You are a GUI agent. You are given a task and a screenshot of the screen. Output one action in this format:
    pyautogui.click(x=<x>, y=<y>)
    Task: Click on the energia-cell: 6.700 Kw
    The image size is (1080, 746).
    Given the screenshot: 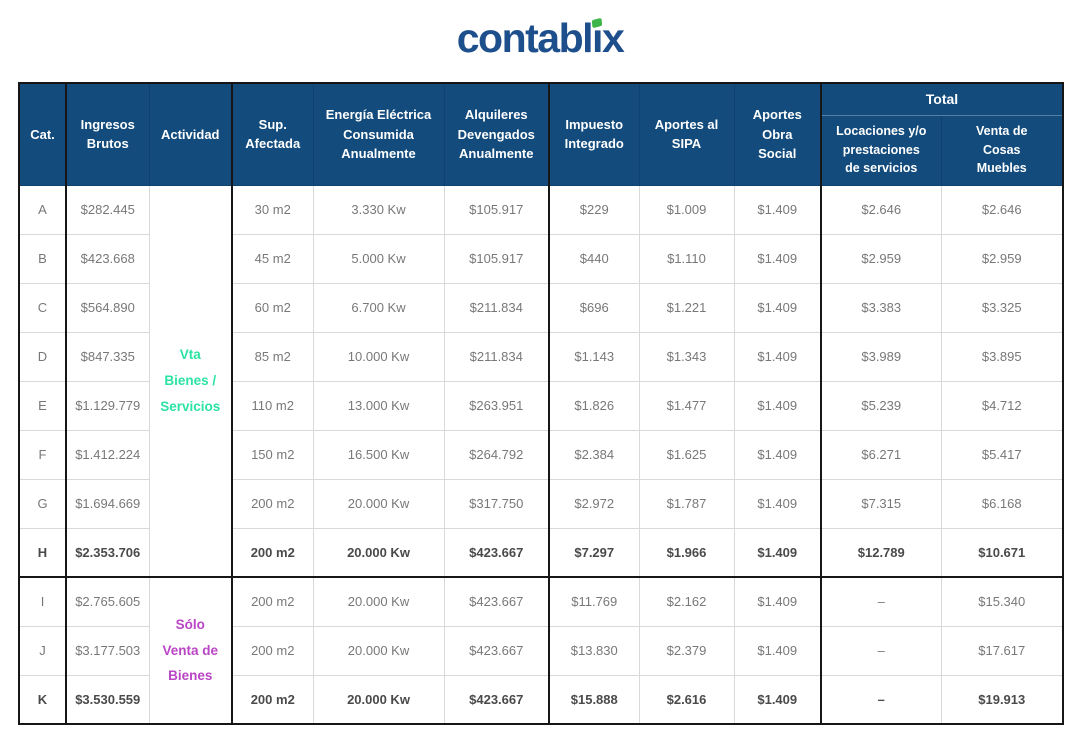 What is the action you would take?
    pyautogui.click(x=378, y=307)
    